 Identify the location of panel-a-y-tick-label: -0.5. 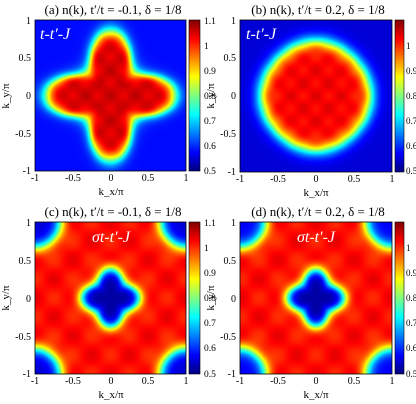
(23, 134).